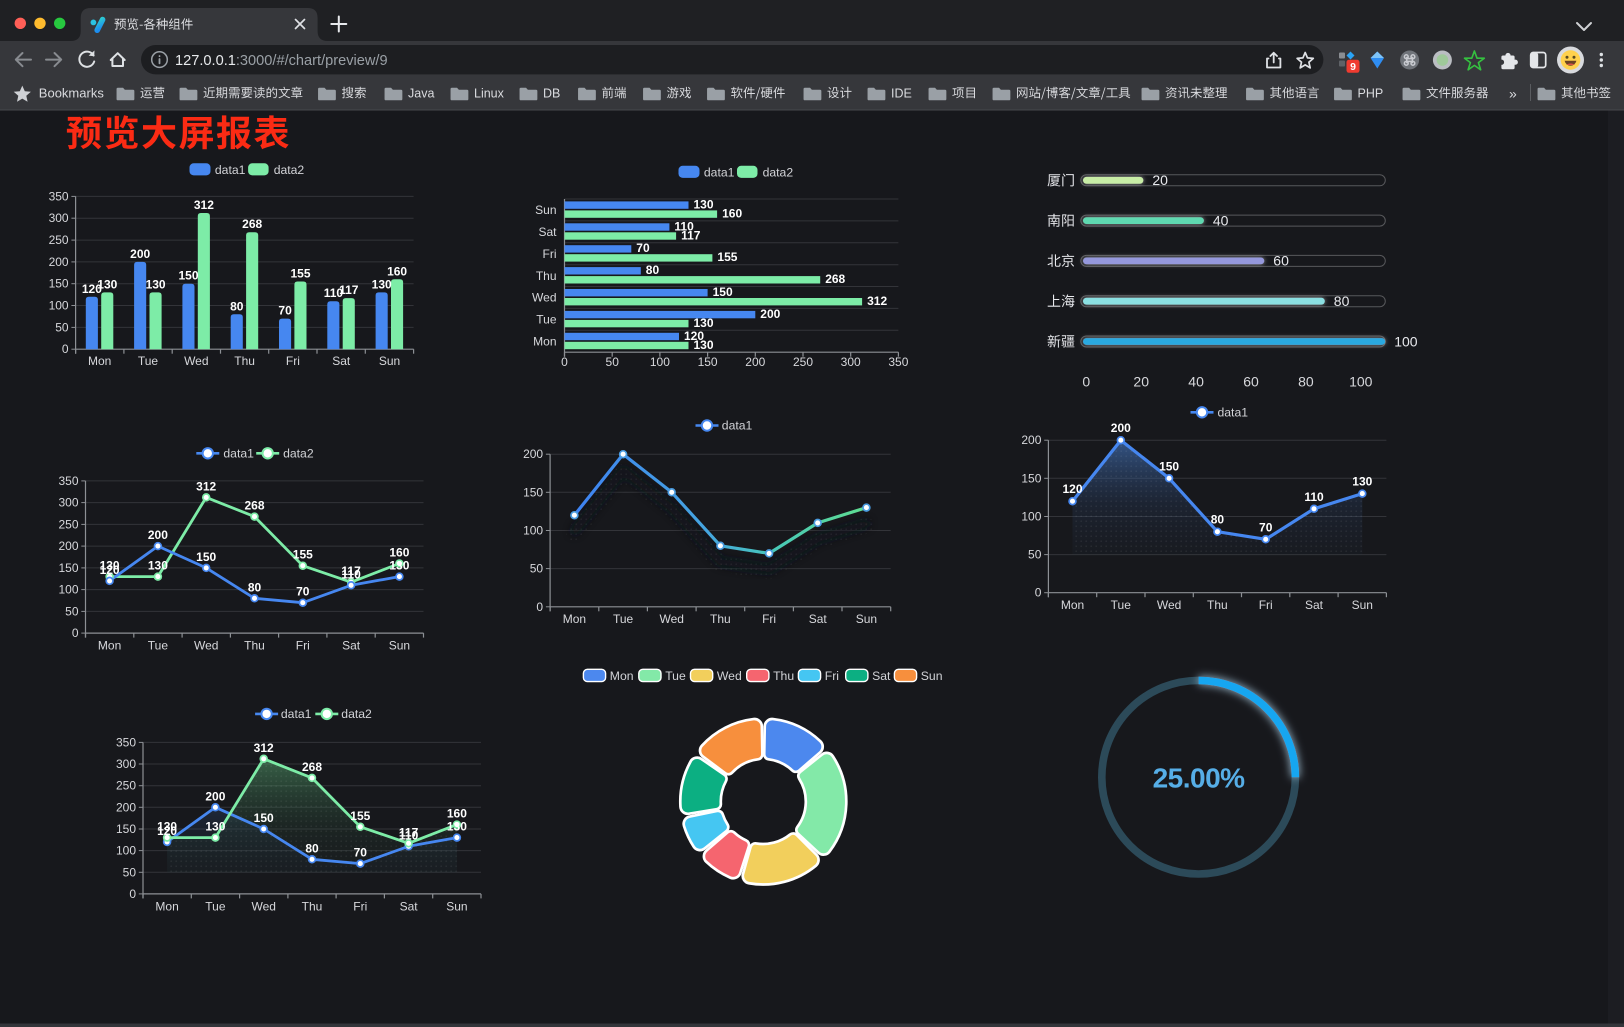 Image resolution: width=1624 pixels, height=1027 pixels. I want to click on svg-text: 25.00%, so click(1199, 778).